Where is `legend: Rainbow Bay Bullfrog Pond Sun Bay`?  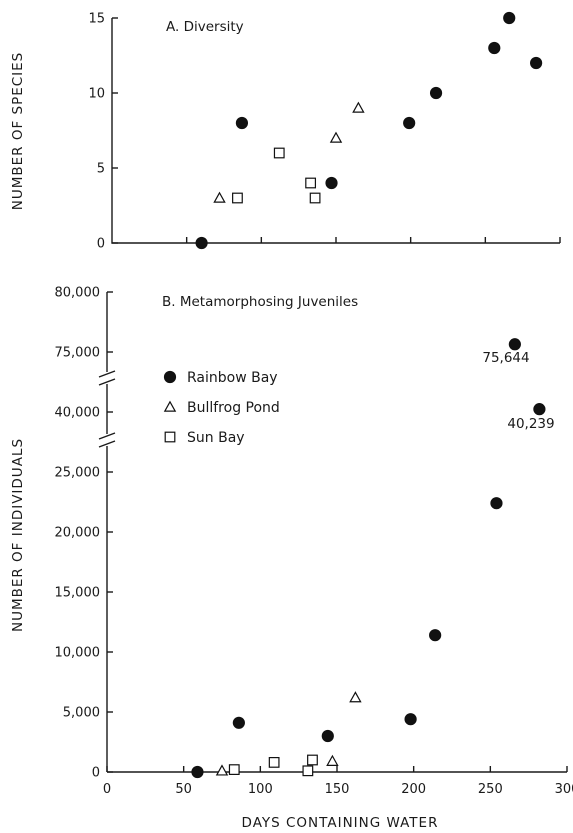 legend: Rainbow Bay Bullfrog Pond Sun Bay is located at coordinates (221, 408).